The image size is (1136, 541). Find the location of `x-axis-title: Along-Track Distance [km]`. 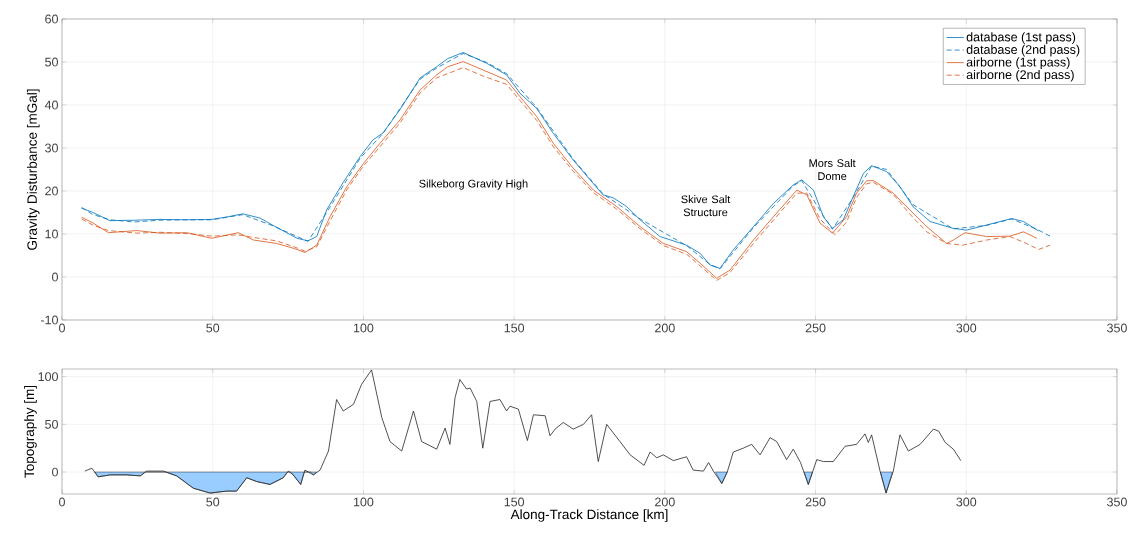

x-axis-title: Along-Track Distance [km] is located at coordinates (589, 515).